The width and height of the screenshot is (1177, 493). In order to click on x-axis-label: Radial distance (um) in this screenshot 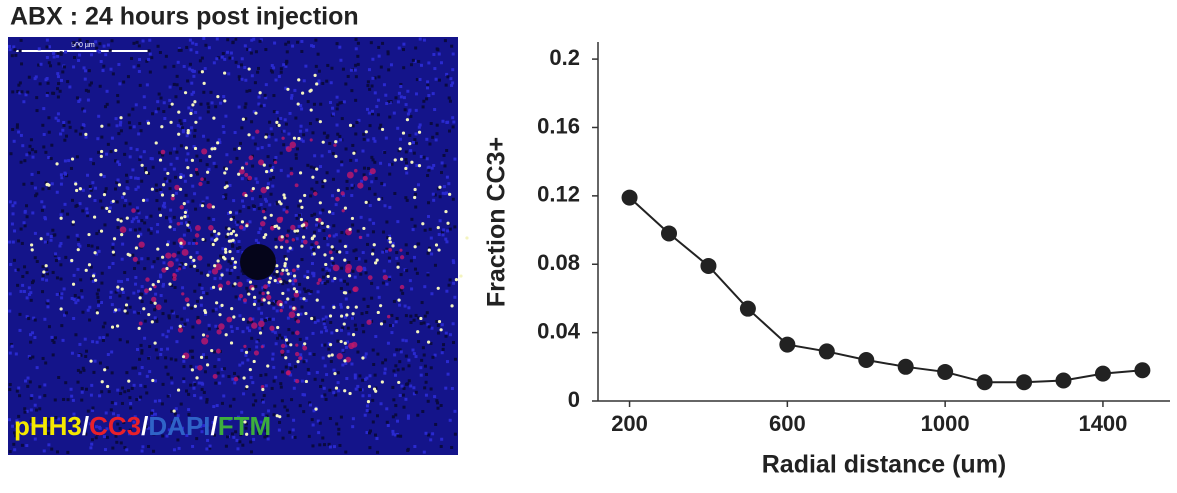, I will do `click(884, 465)`.